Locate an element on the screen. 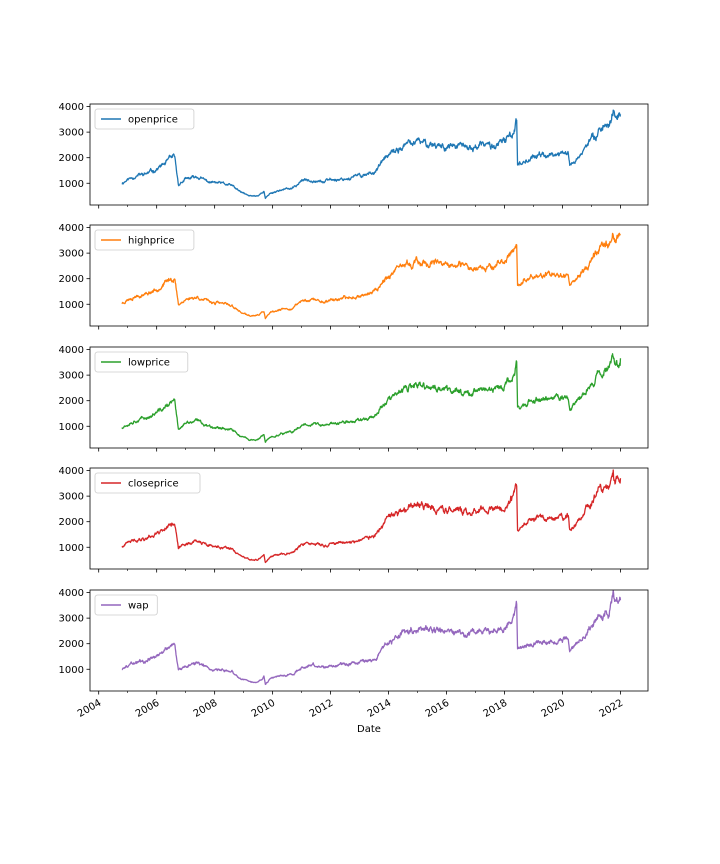  legend-label: wap is located at coordinates (138, 606).